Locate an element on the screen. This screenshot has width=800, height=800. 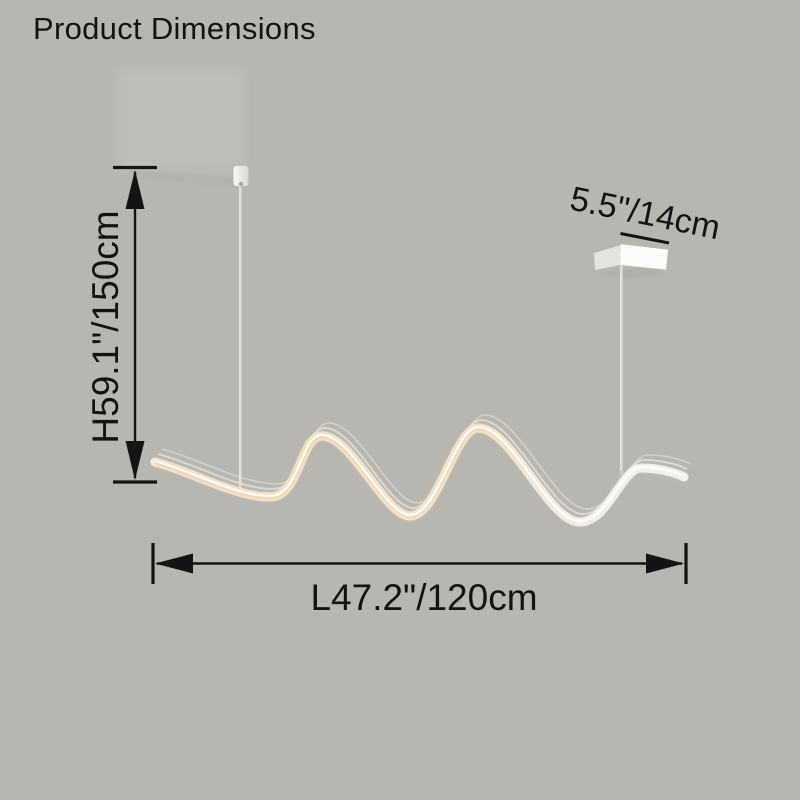
cable-fitting is located at coordinates (241, 176).